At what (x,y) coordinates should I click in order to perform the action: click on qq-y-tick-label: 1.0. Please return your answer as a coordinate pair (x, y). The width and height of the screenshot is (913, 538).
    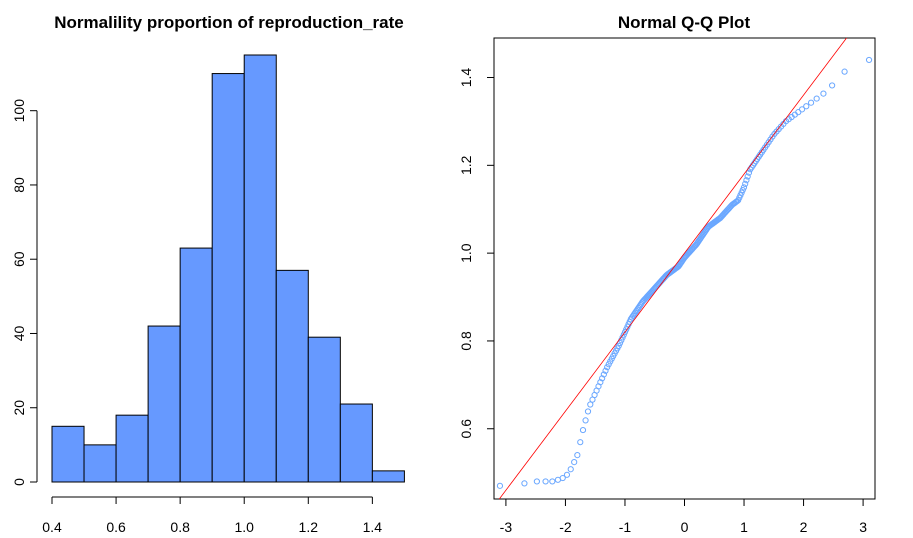
    Looking at the image, I should click on (466, 253).